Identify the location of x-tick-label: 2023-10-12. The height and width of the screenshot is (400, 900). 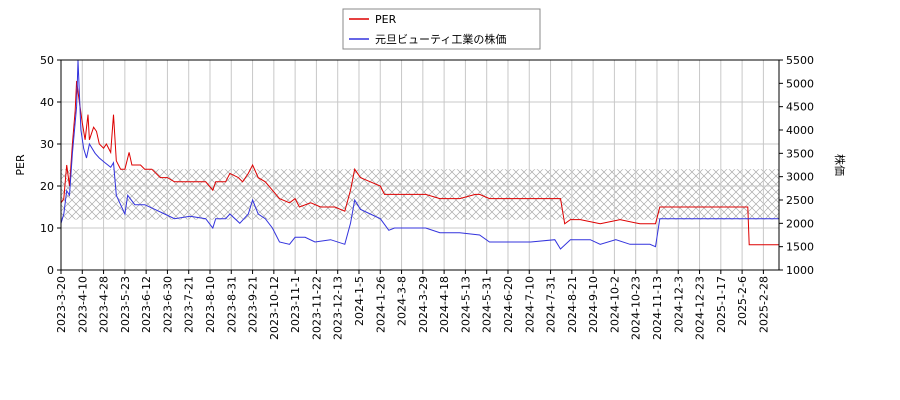
(274, 308).